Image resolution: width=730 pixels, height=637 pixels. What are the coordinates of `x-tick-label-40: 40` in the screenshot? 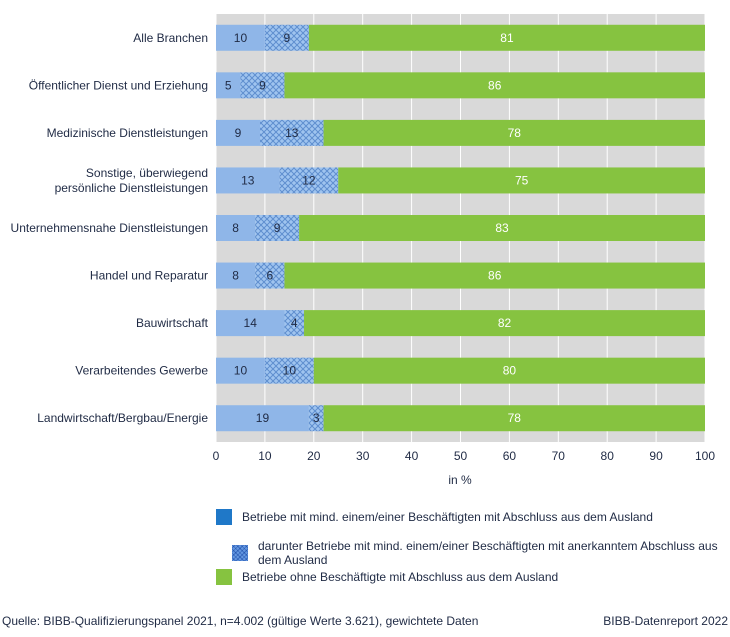 It's located at (412, 456).